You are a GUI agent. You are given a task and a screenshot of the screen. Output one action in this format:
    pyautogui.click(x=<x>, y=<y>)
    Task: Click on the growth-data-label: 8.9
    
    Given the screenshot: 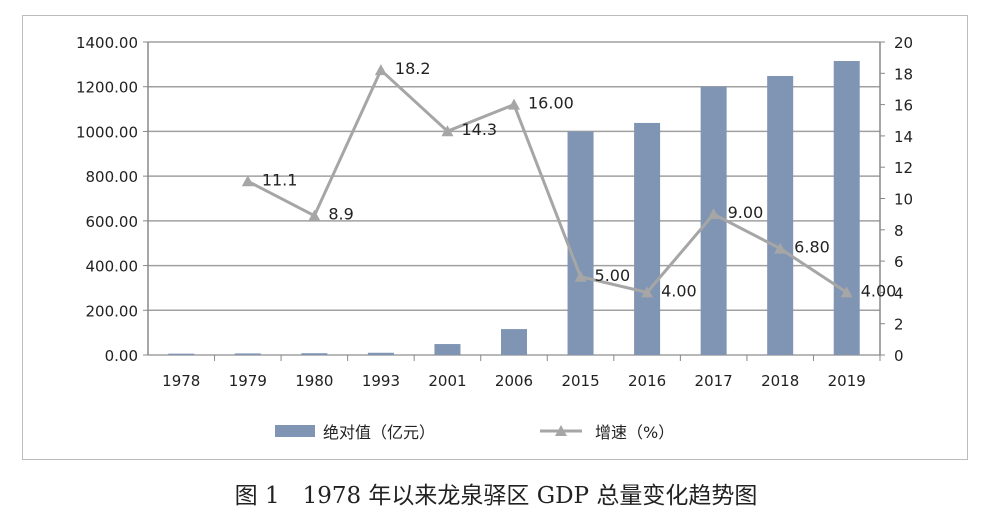 What is the action you would take?
    pyautogui.click(x=340, y=214)
    